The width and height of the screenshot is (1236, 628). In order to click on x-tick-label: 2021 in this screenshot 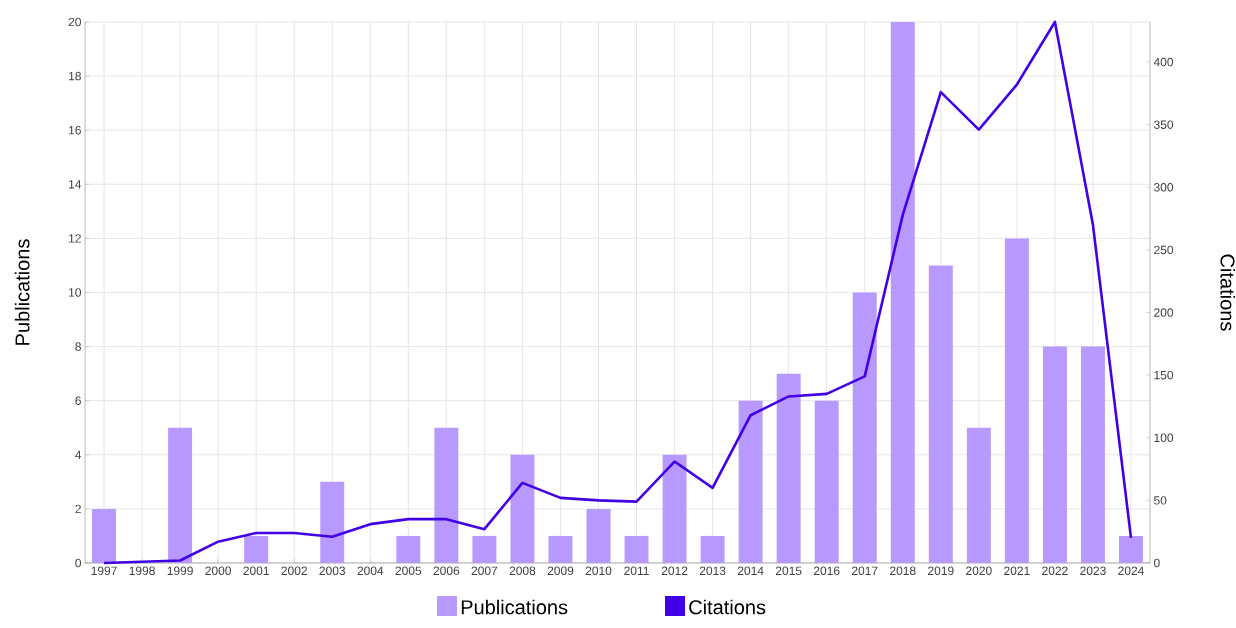, I will do `click(1017, 571)`.